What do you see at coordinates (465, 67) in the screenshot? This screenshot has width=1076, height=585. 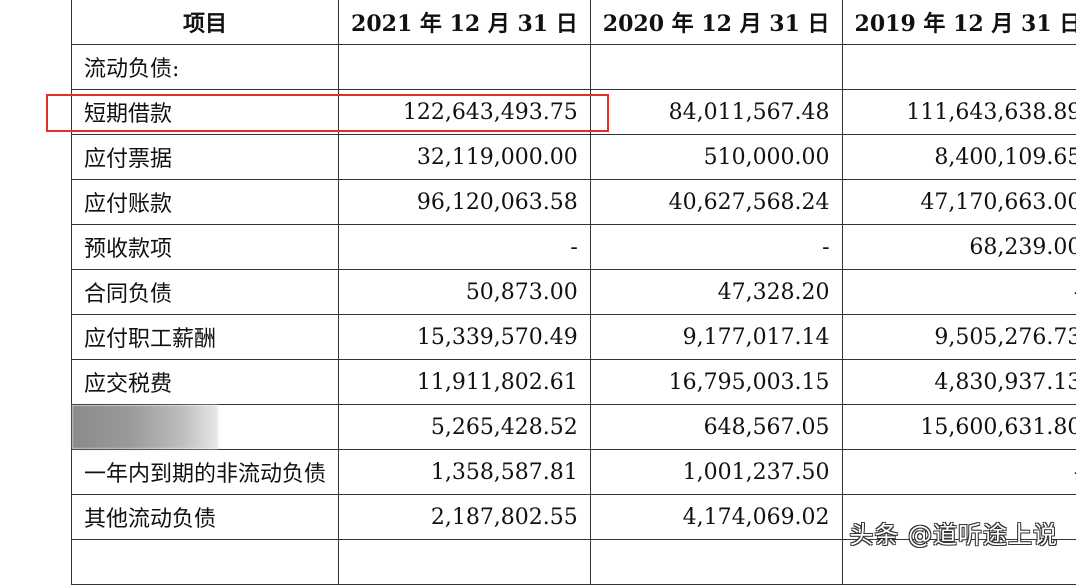 I see `cell-2021` at bounding box center [465, 67].